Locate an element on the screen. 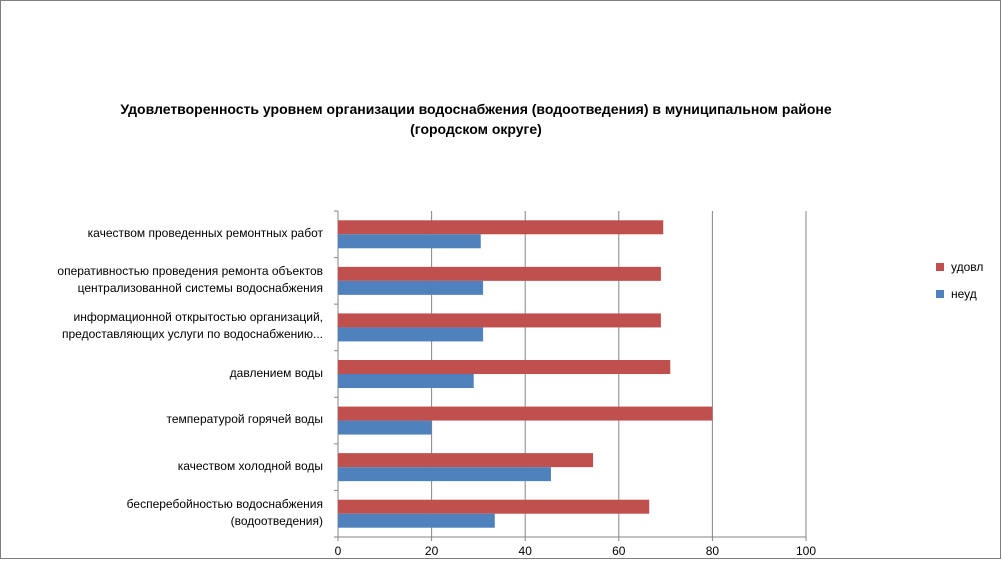 The height and width of the screenshot is (561, 1003). x-tick-label: 60 is located at coordinates (619, 551).